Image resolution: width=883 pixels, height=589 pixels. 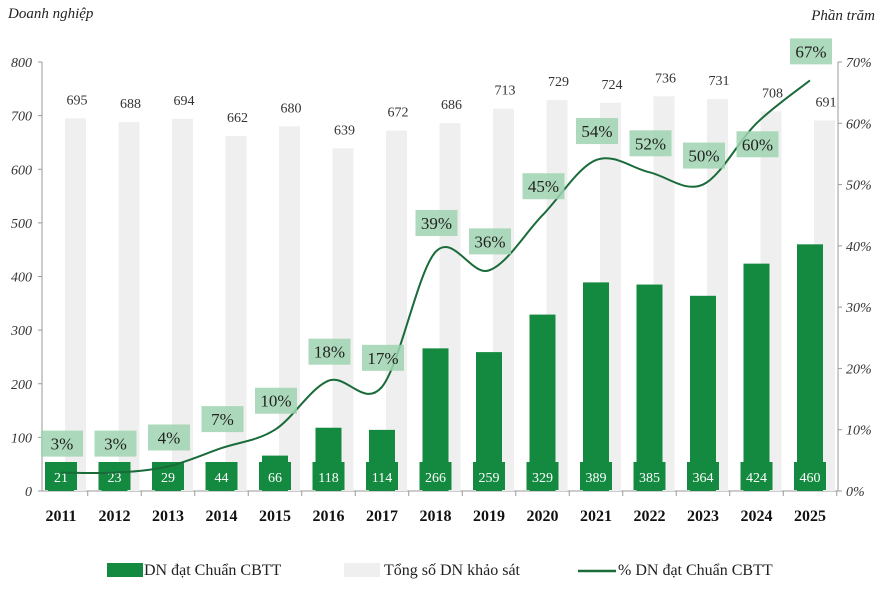 What do you see at coordinates (237, 118) in the screenshot?
I see `bar-total-label: 662` at bounding box center [237, 118].